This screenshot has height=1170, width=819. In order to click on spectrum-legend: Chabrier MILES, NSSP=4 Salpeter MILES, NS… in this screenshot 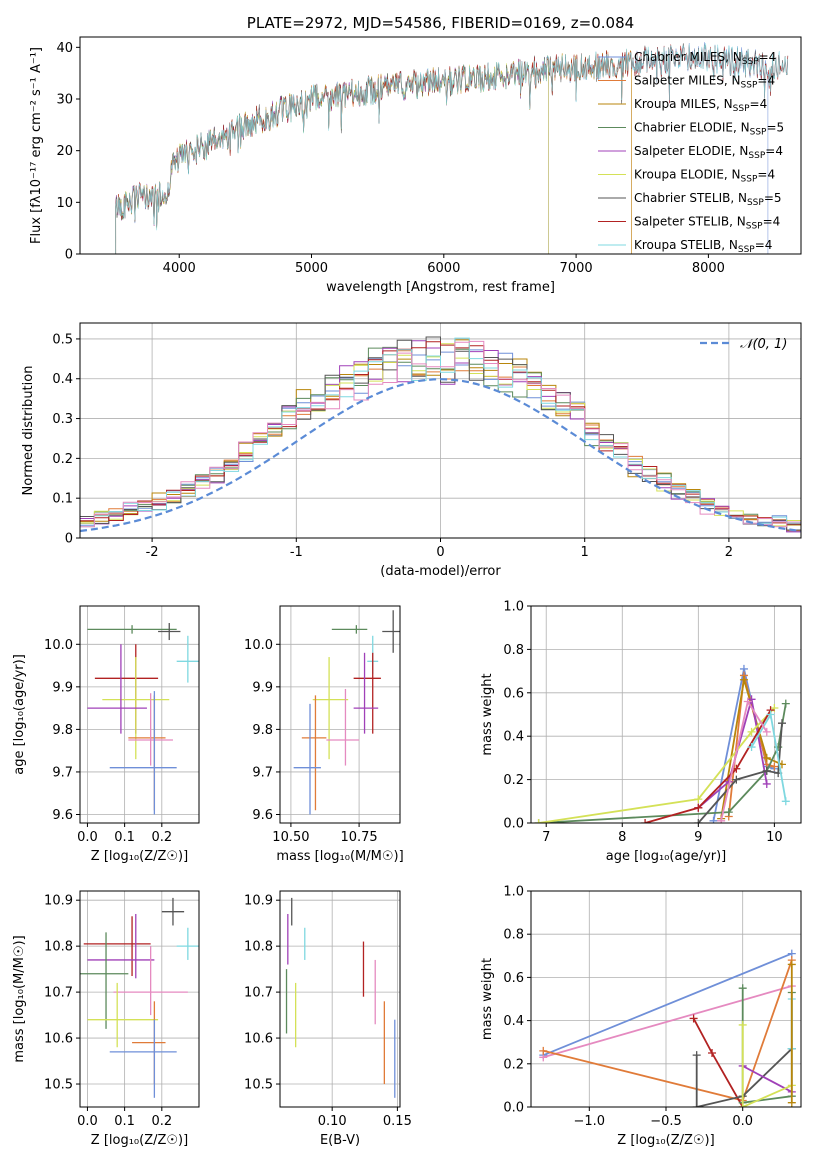, I will do `click(691, 152)`.